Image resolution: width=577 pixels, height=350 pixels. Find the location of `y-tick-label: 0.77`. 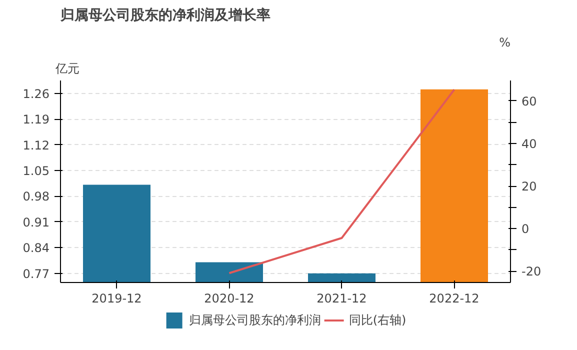

y-tick-label: 0.77 is located at coordinates (36, 273).